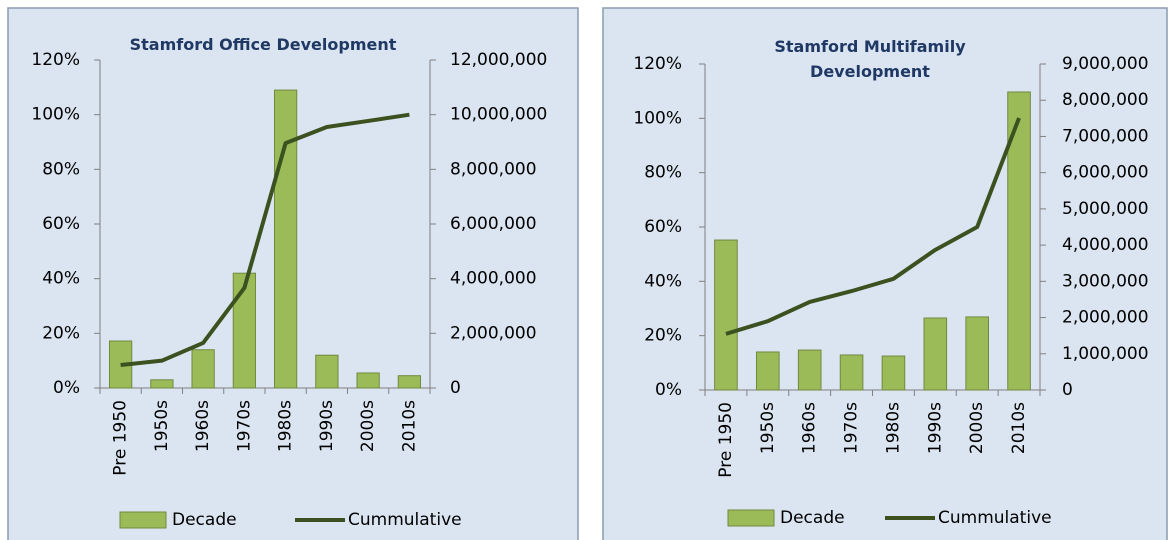 This screenshot has height=540, width=1168. Describe the element at coordinates (1105, 136) in the screenshot. I see `y2-tick-label: 7,000,000` at that location.